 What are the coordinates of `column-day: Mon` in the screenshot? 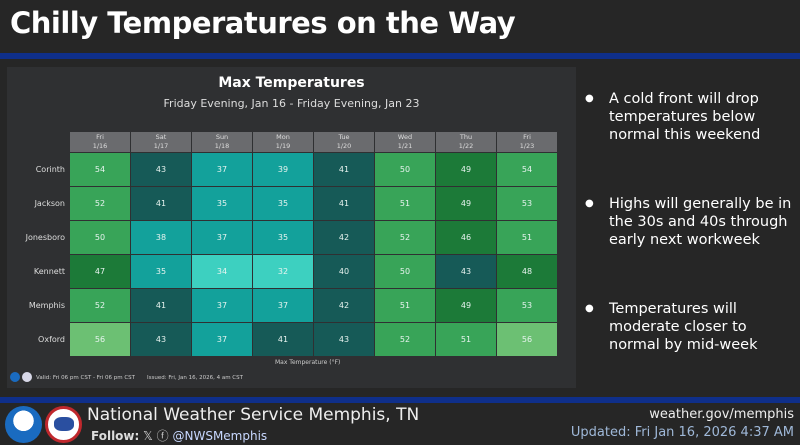 It's located at (283, 137).